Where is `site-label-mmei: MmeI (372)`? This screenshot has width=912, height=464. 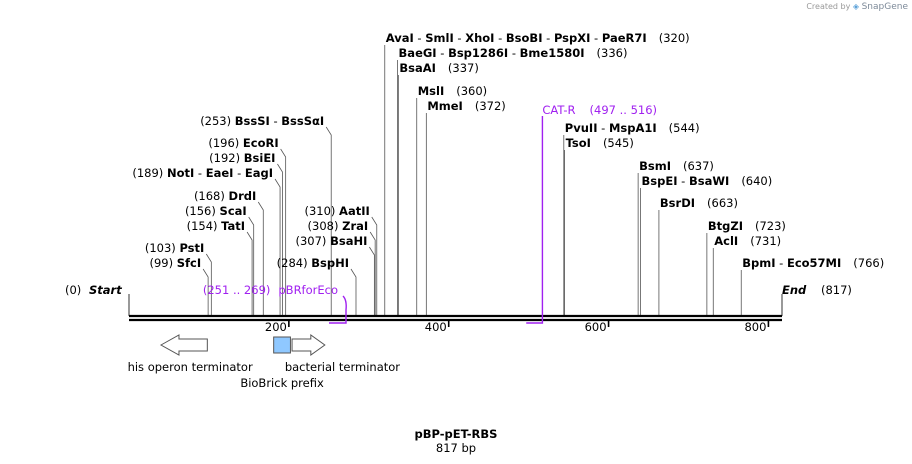 site-label-mmei: MmeI (372) is located at coordinates (466, 106).